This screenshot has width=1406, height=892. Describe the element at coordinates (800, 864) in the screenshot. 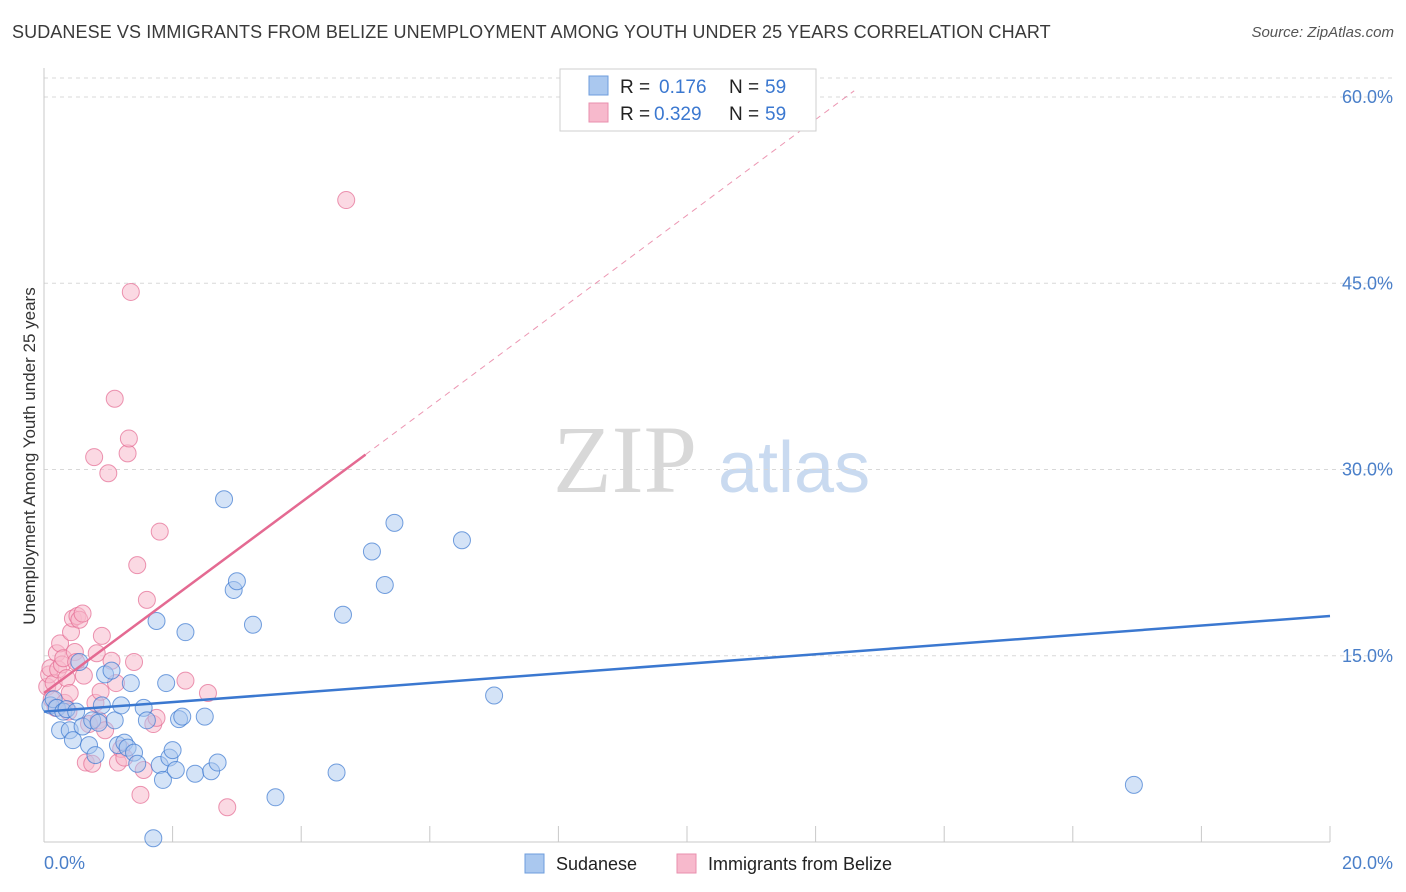

I see `bottom-legend-label-belize: Immigrants from Belize` at that location.